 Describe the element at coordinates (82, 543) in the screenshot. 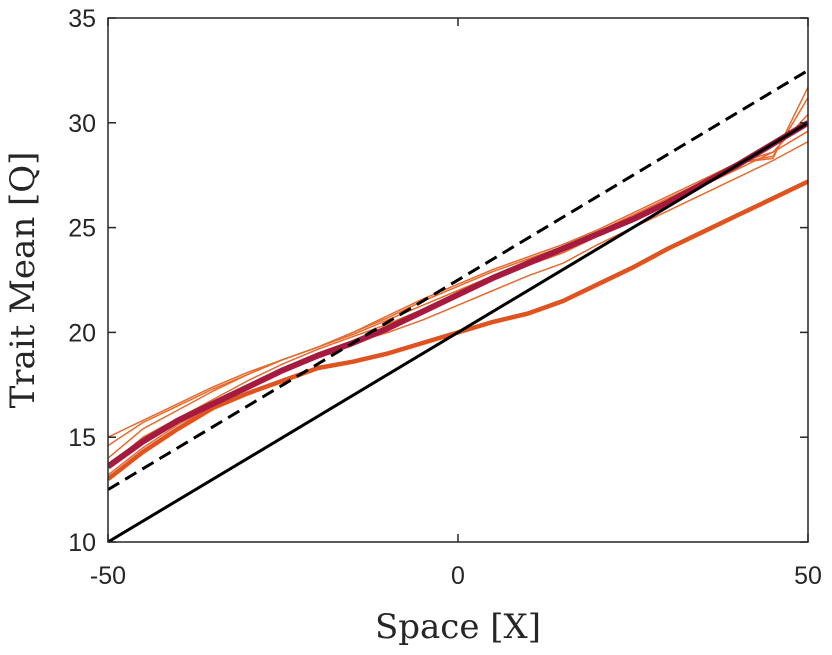

I see `y-tick-label: 10` at that location.